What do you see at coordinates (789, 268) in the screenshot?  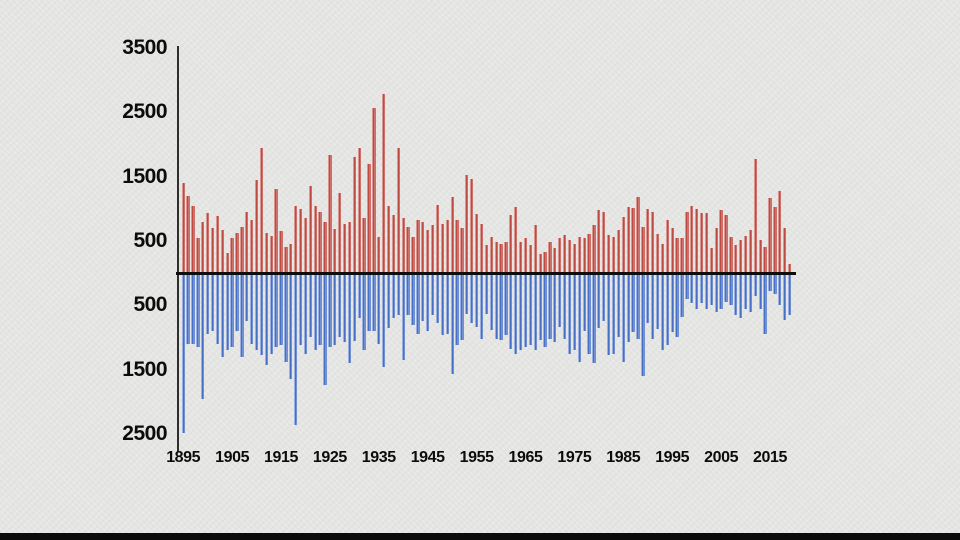 I see `bar-up-2019` at bounding box center [789, 268].